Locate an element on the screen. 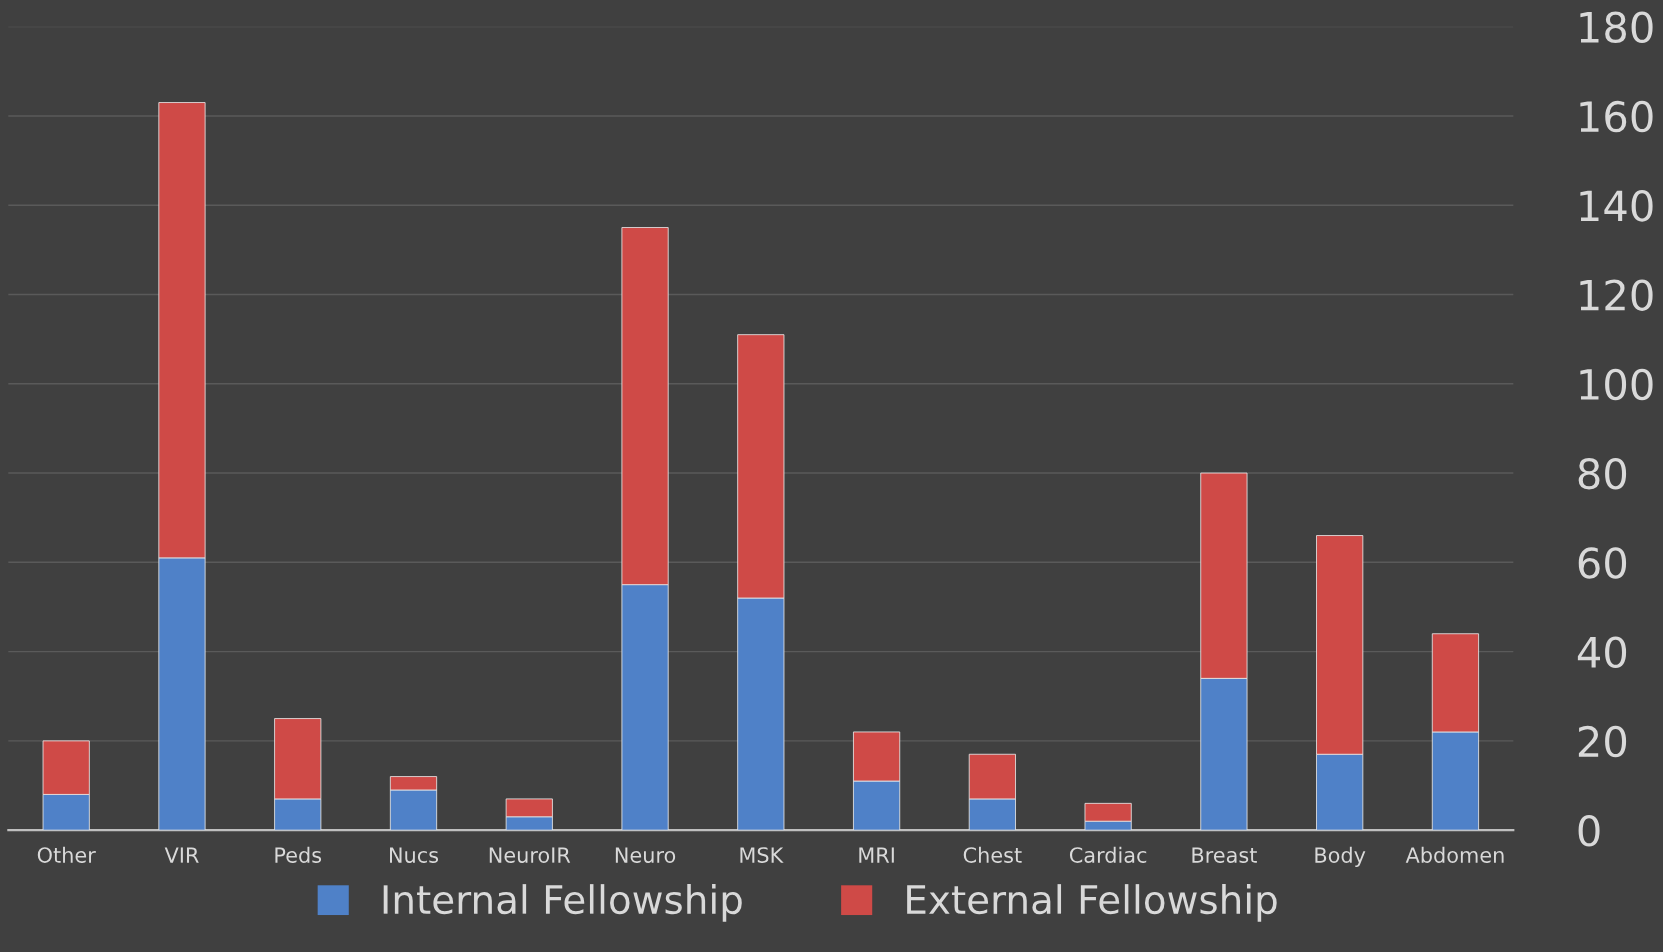  legend-label: Internal Fellowship is located at coordinates (562, 903).